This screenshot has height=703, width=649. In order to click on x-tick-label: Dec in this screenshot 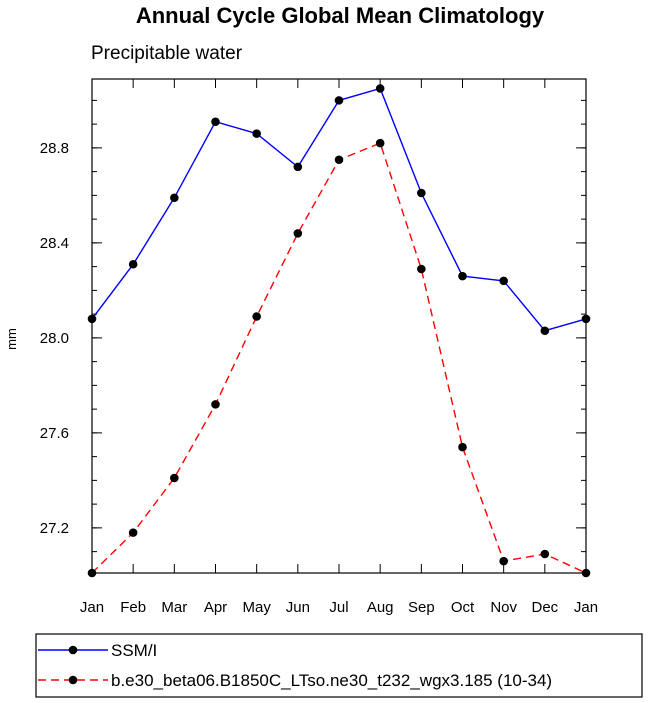, I will do `click(544, 607)`.